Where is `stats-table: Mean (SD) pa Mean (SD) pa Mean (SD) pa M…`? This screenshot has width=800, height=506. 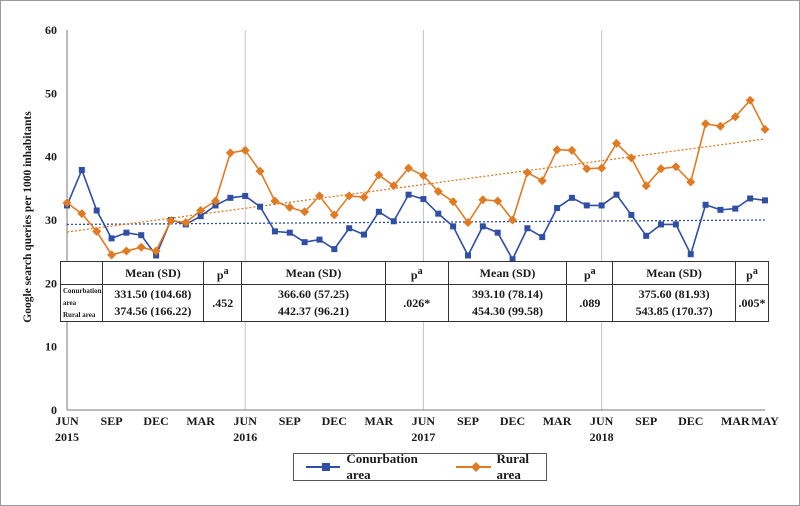
stats-table: Mean (SD) pa Mean (SD) pa Mean (SD) pa M… is located at coordinates (415, 291).